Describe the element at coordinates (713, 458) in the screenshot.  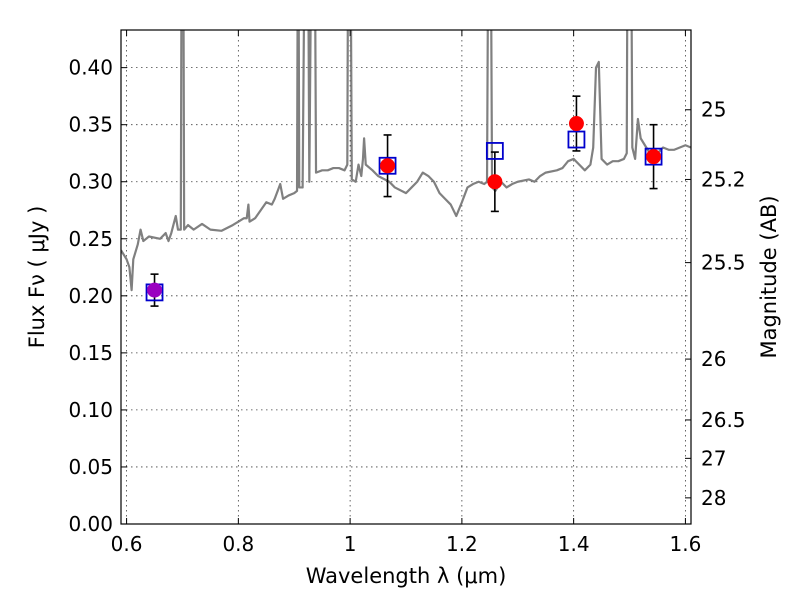
I see `magnitude-tick-label: 27` at that location.